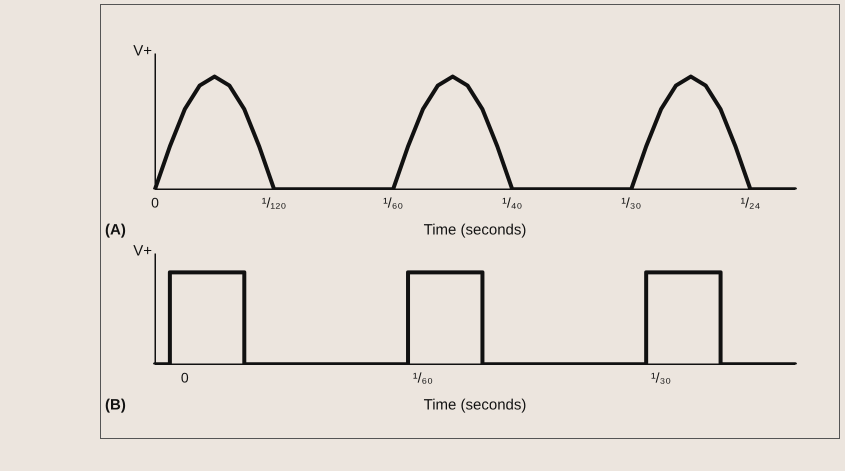 This screenshot has width=845, height=471. I want to click on x-tick-label: ¹/₁₂₀, so click(274, 202).